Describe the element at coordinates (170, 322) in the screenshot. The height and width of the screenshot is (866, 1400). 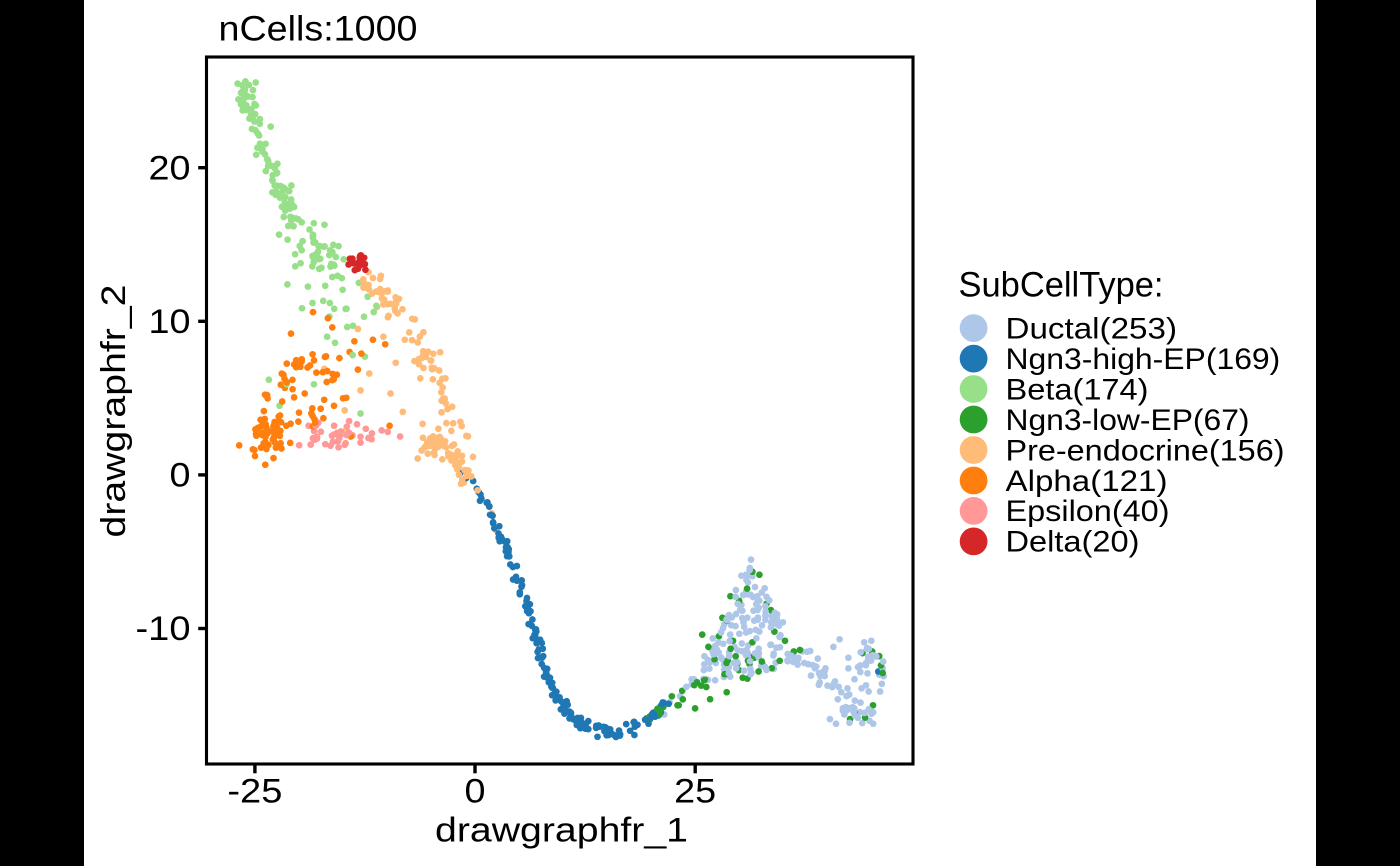
I see `svg-text: 10` at that location.